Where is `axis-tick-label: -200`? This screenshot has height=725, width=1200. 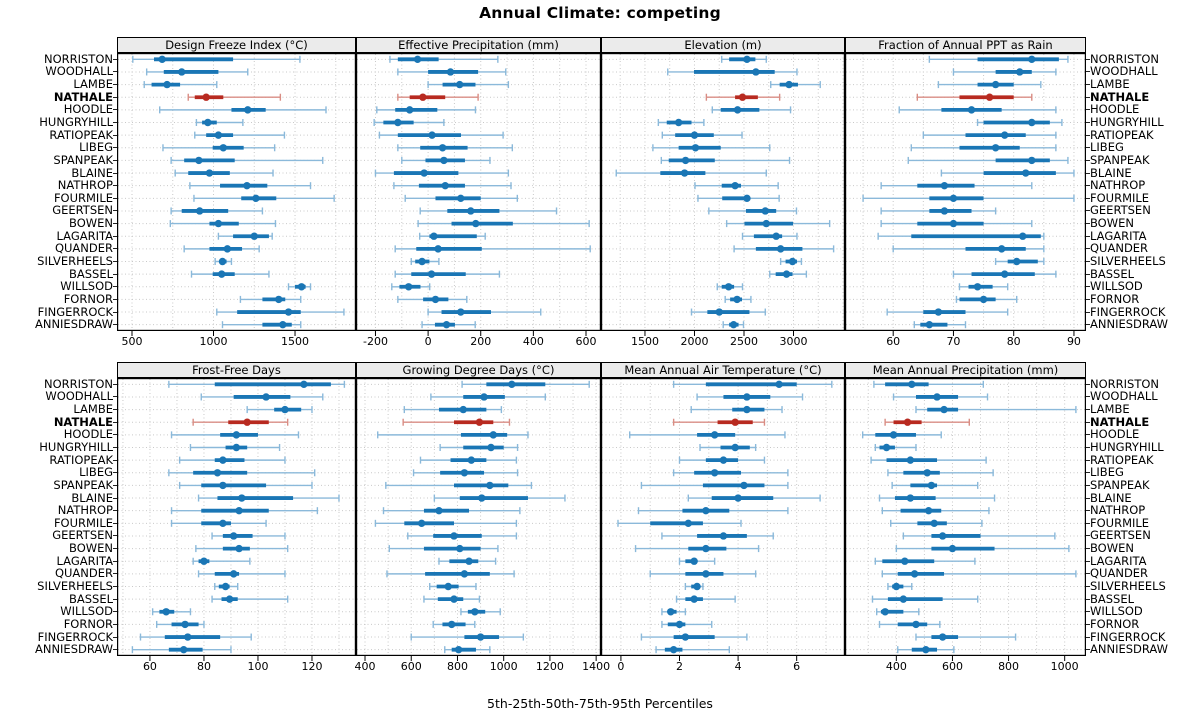 axis-tick-label: -200 is located at coordinates (375, 341).